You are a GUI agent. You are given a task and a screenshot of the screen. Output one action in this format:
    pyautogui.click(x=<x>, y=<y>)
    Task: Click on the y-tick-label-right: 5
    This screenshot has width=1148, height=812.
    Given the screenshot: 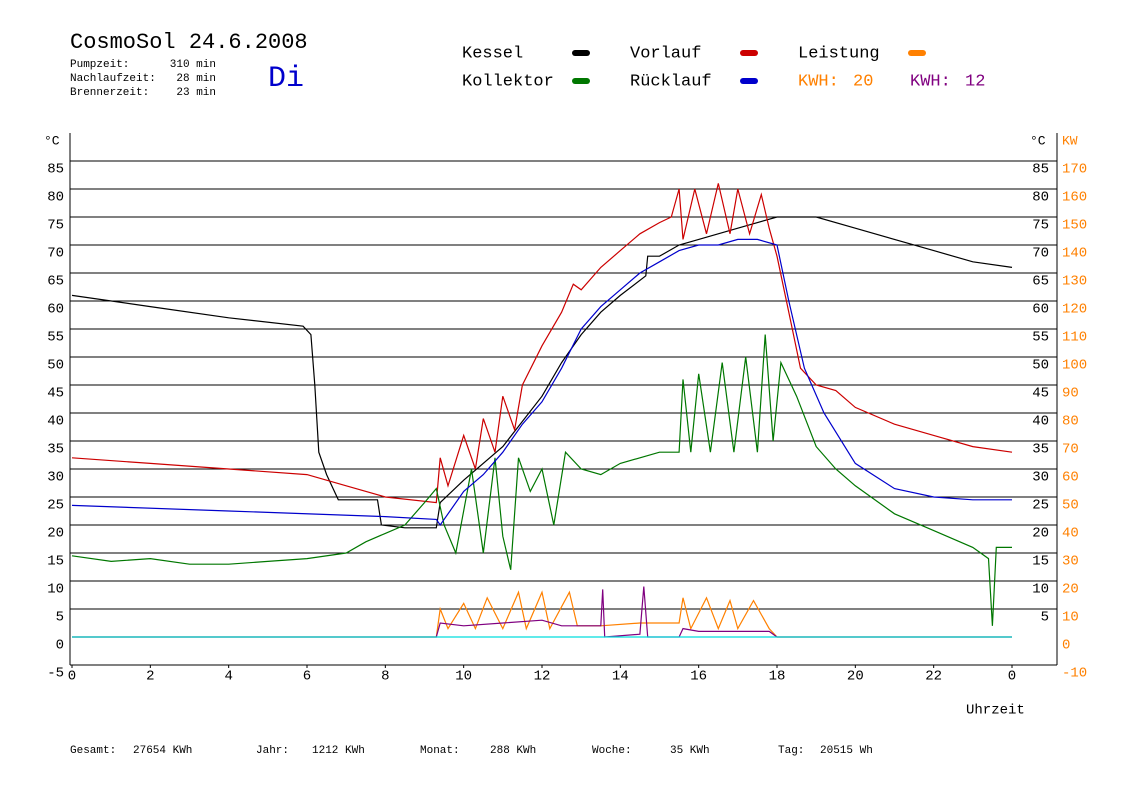 What is the action you would take?
    pyautogui.click(x=1045, y=618)
    